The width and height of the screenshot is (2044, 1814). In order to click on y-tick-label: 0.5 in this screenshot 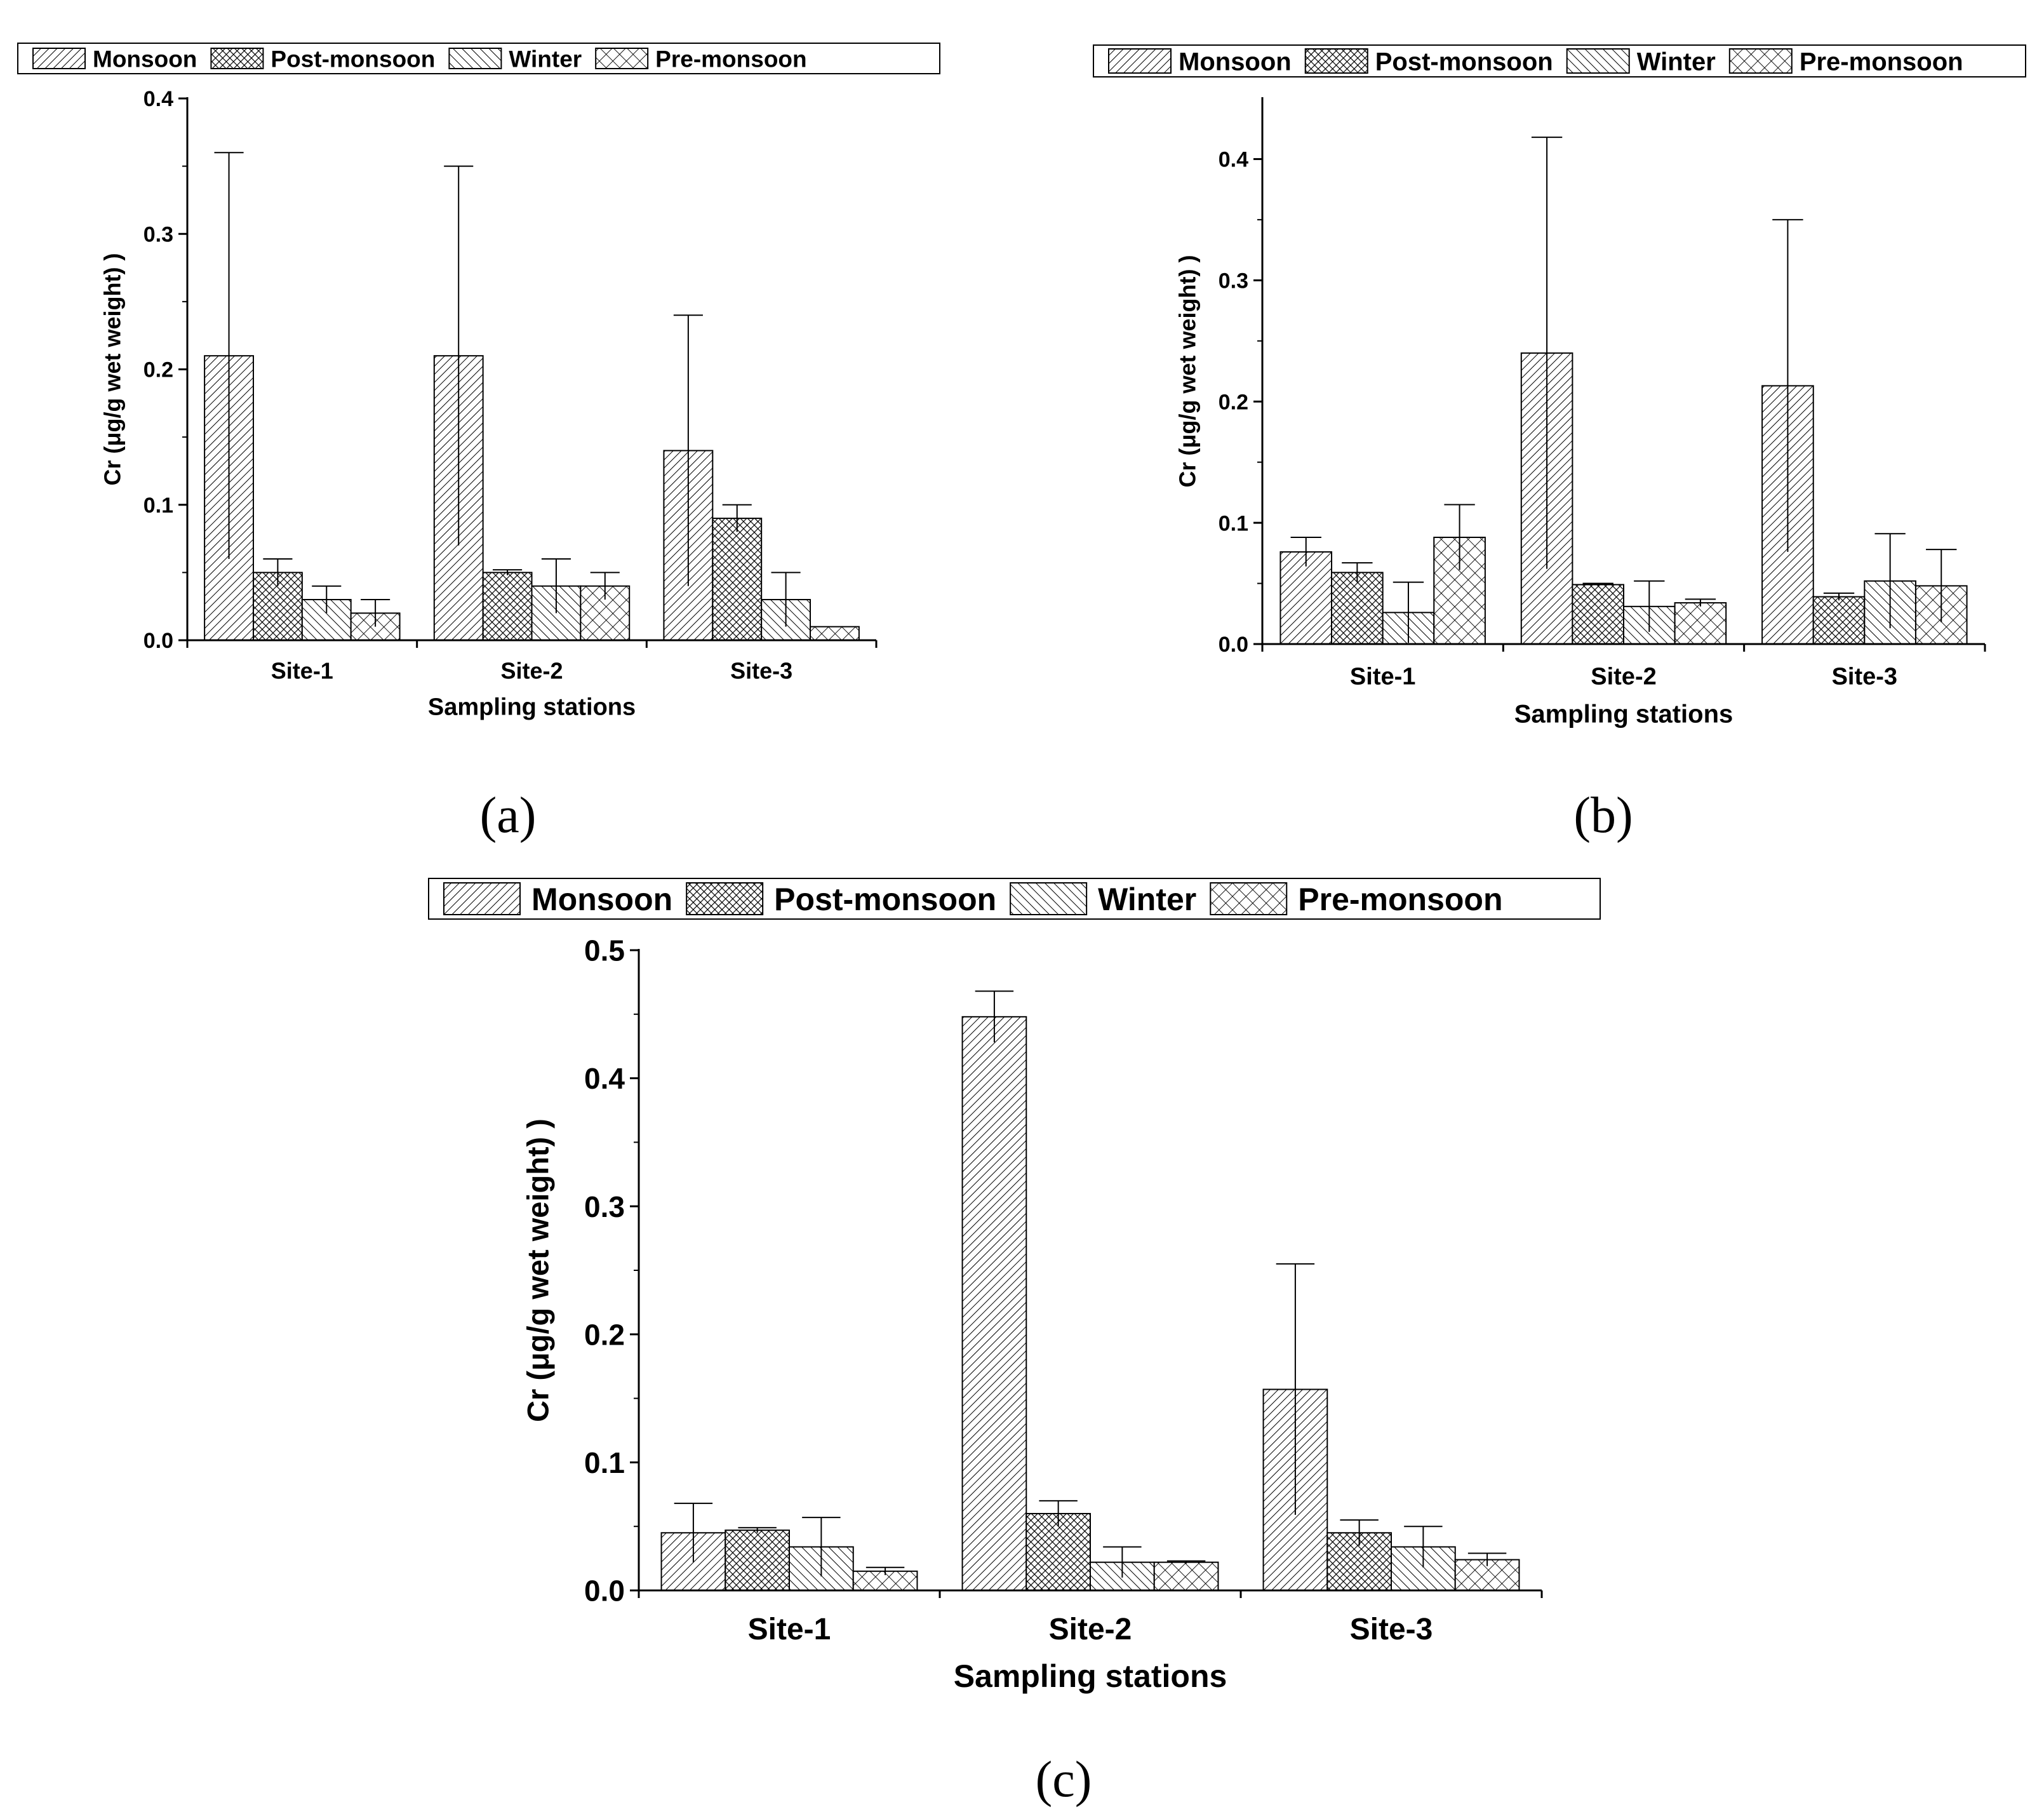, I will do `click(604, 950)`.